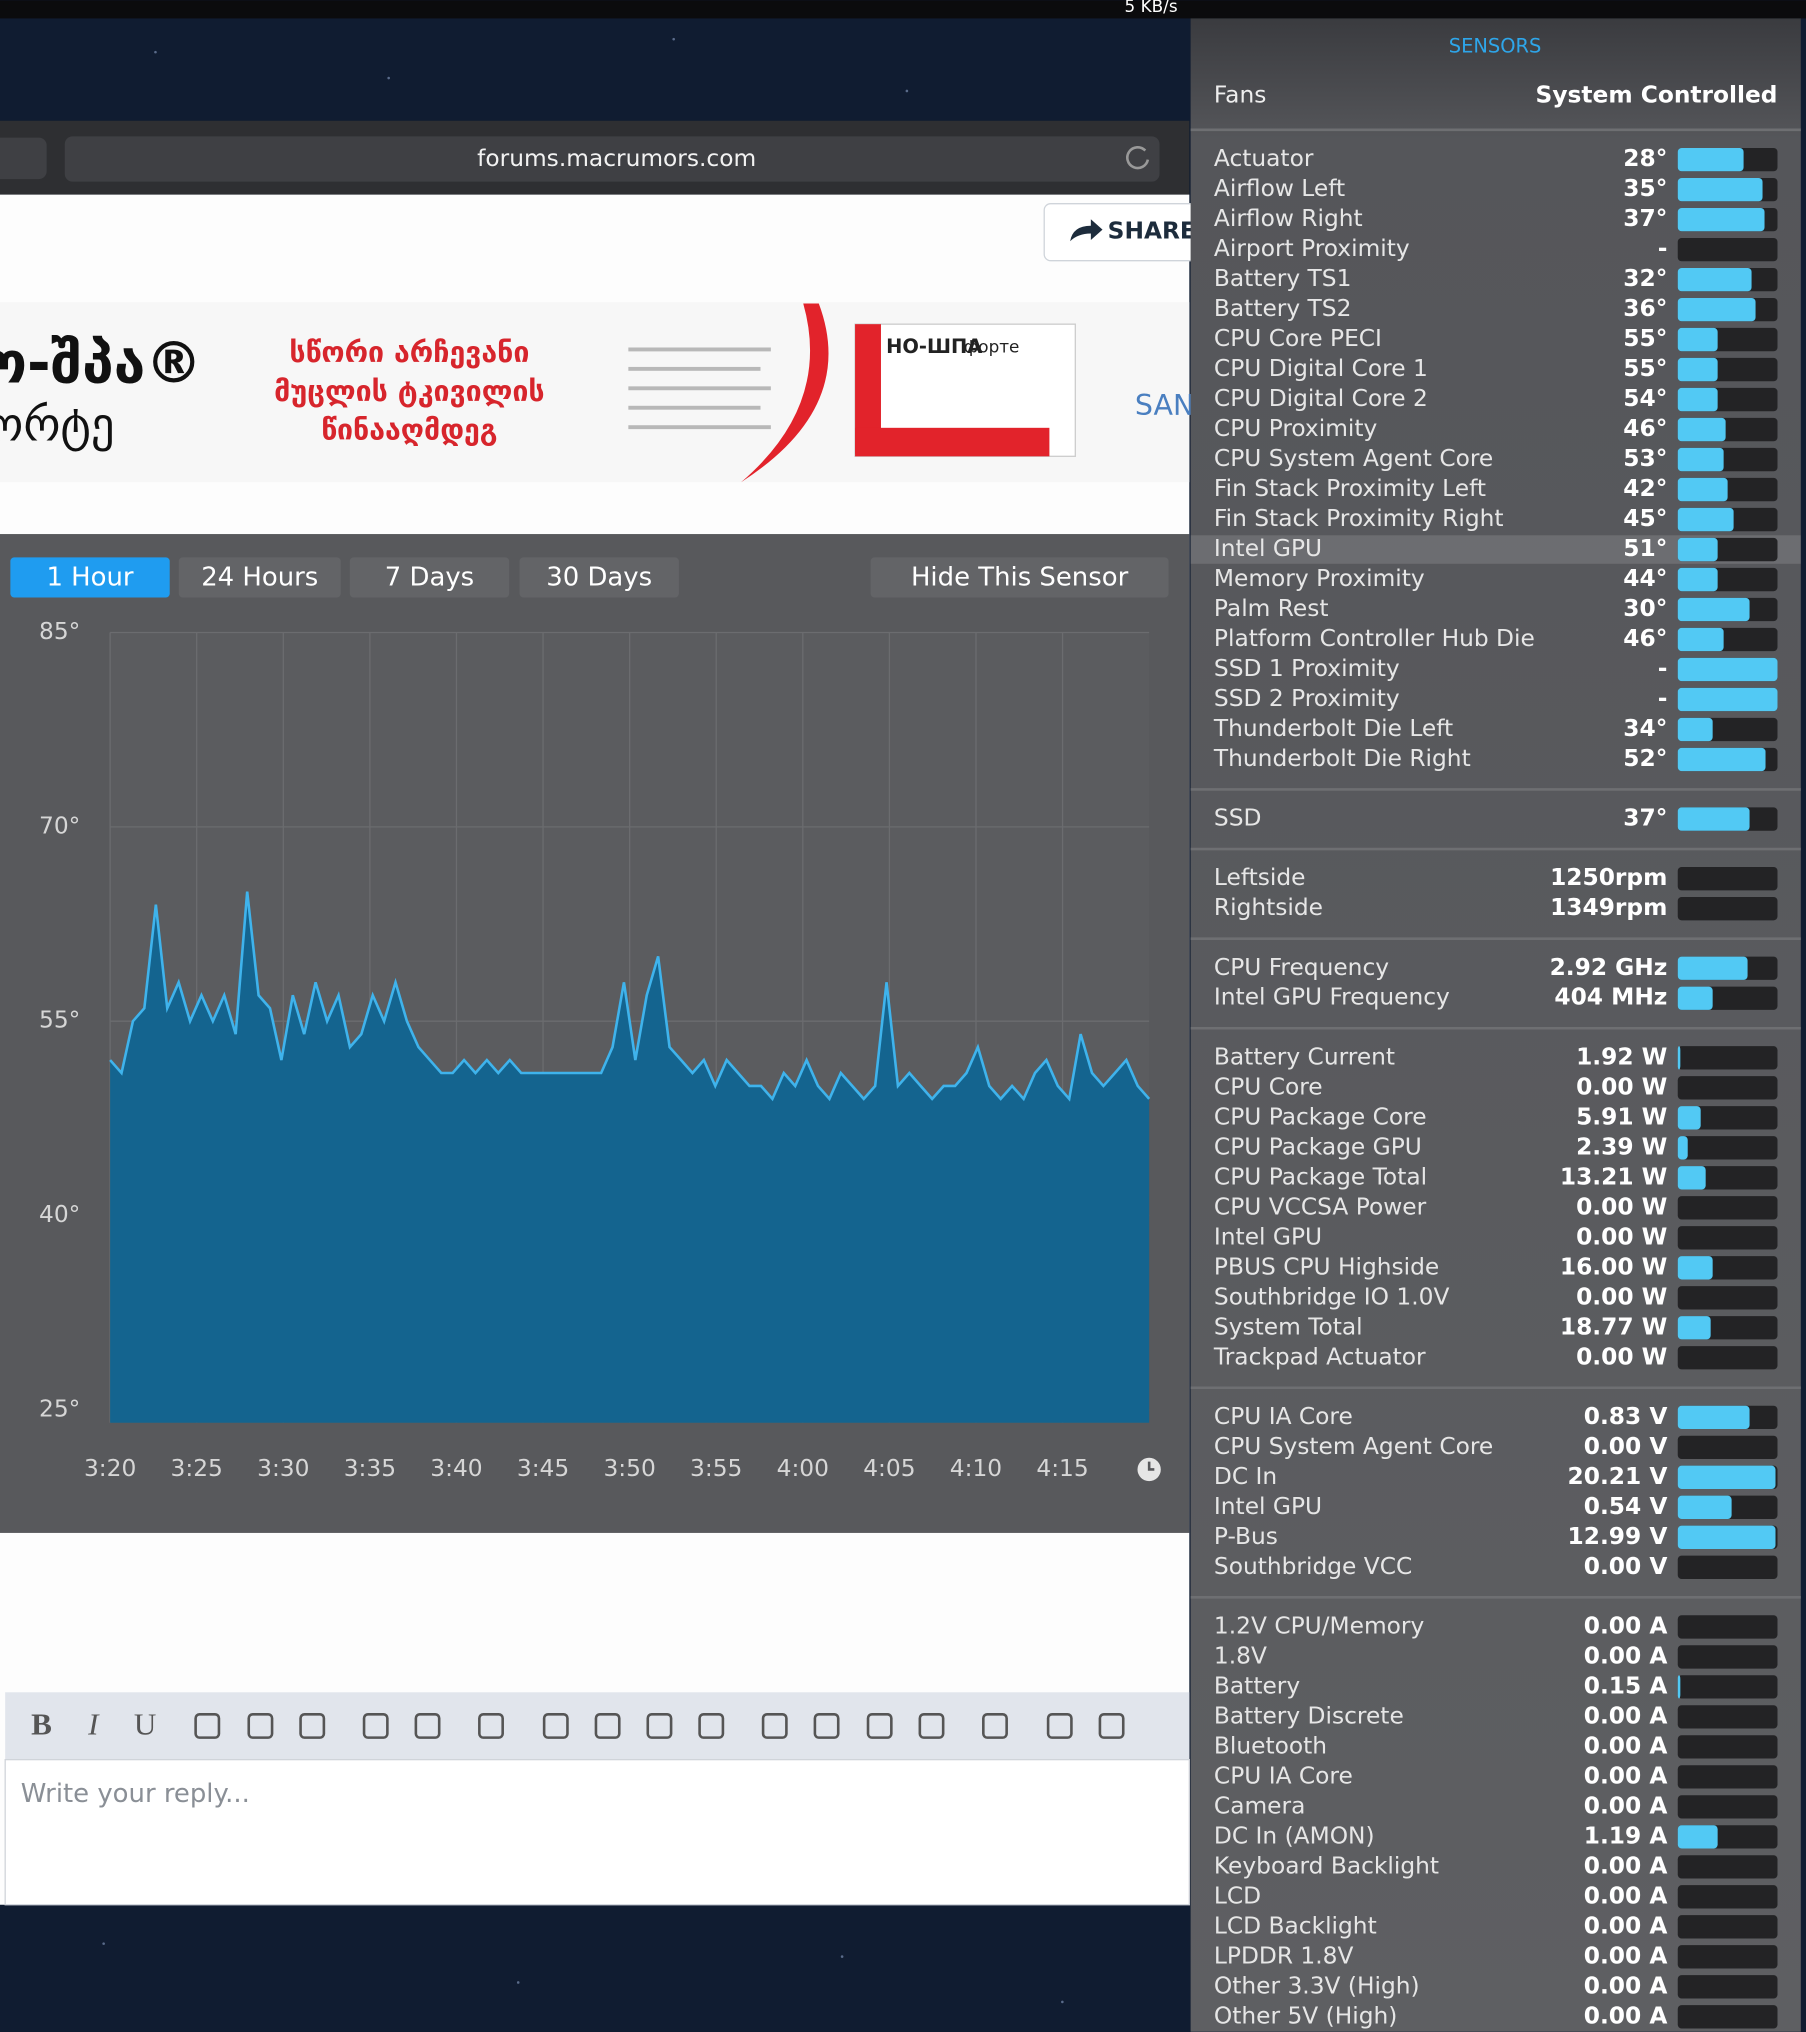 This screenshot has height=2032, width=1806. What do you see at coordinates (1296, 428) in the screenshot?
I see `sensor-name: CPU Proximity` at bounding box center [1296, 428].